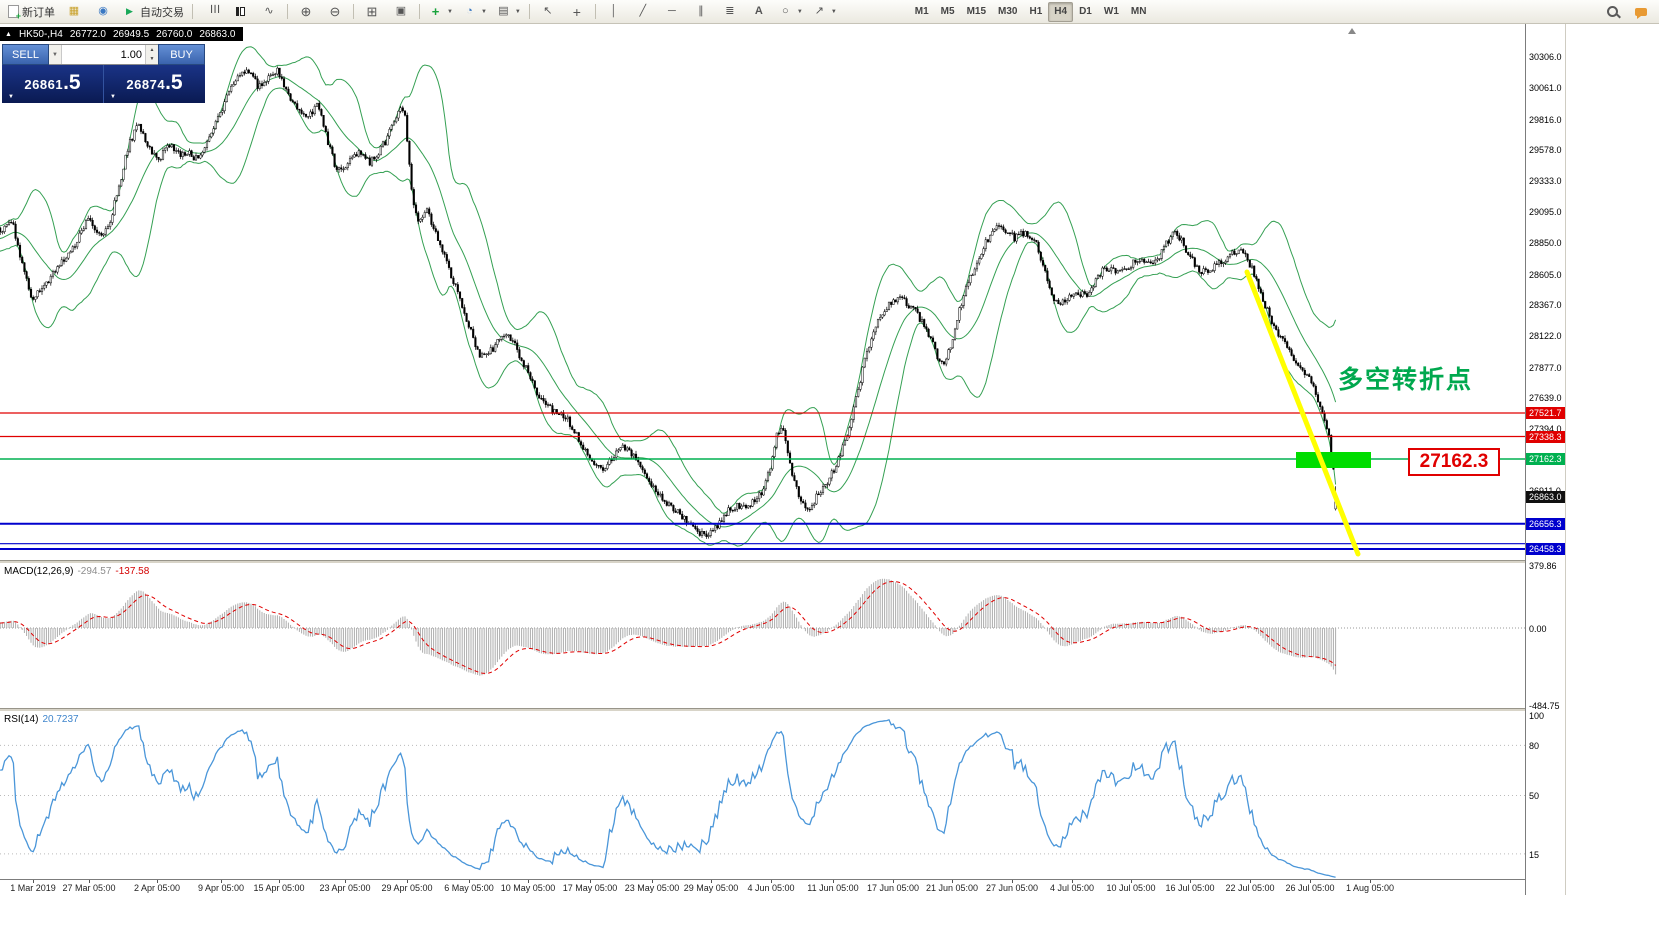  I want to click on volume-input: 1.00, so click(131, 54).